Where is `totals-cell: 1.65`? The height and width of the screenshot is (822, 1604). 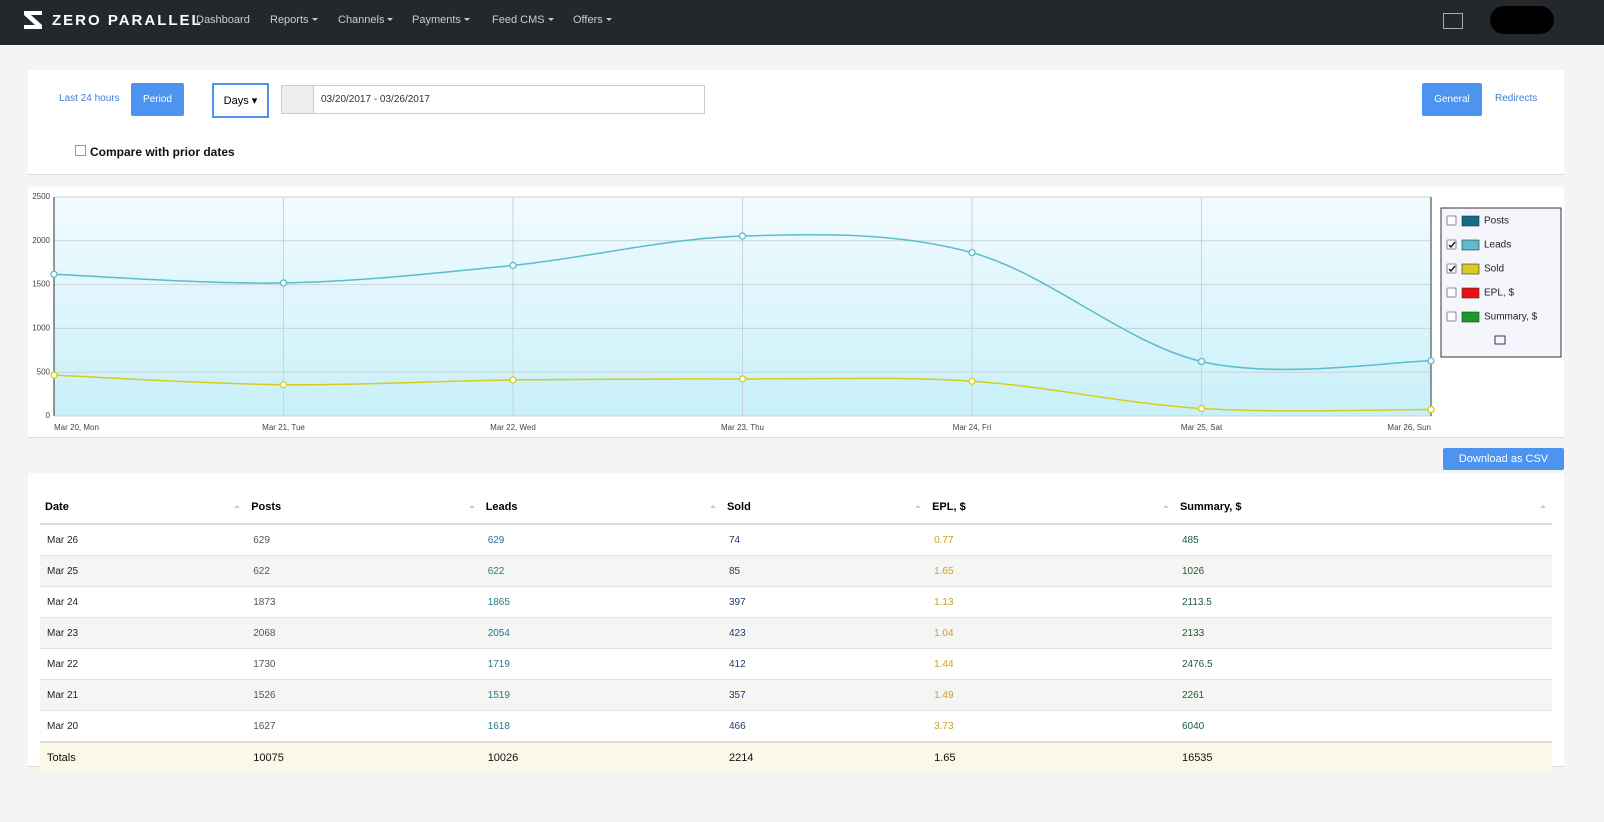
totals-cell: 1.65 is located at coordinates (1051, 757).